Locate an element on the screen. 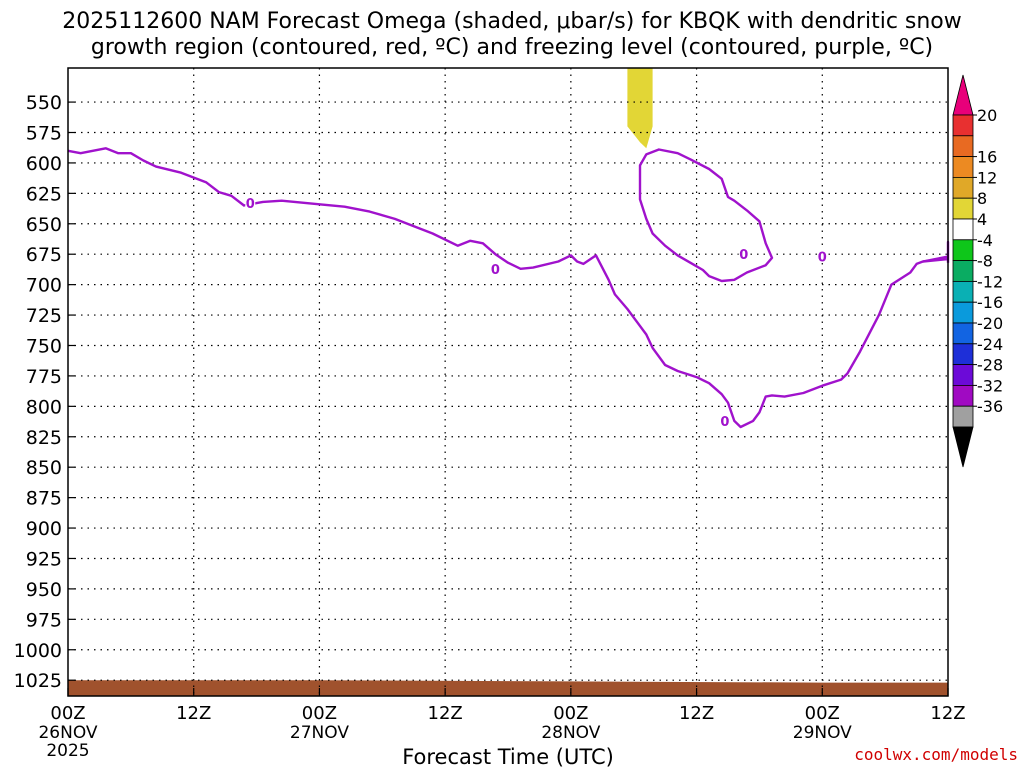 The image size is (1024, 768). x-tick-year-0: 2025 is located at coordinates (67, 751).